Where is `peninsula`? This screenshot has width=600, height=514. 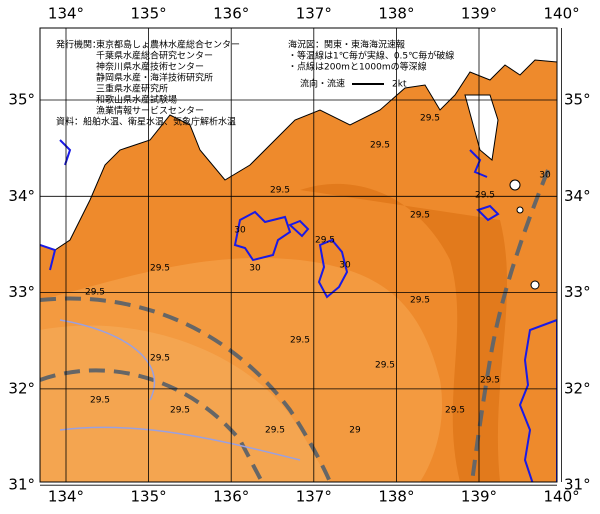 peninsula is located at coordinates (481, 127).